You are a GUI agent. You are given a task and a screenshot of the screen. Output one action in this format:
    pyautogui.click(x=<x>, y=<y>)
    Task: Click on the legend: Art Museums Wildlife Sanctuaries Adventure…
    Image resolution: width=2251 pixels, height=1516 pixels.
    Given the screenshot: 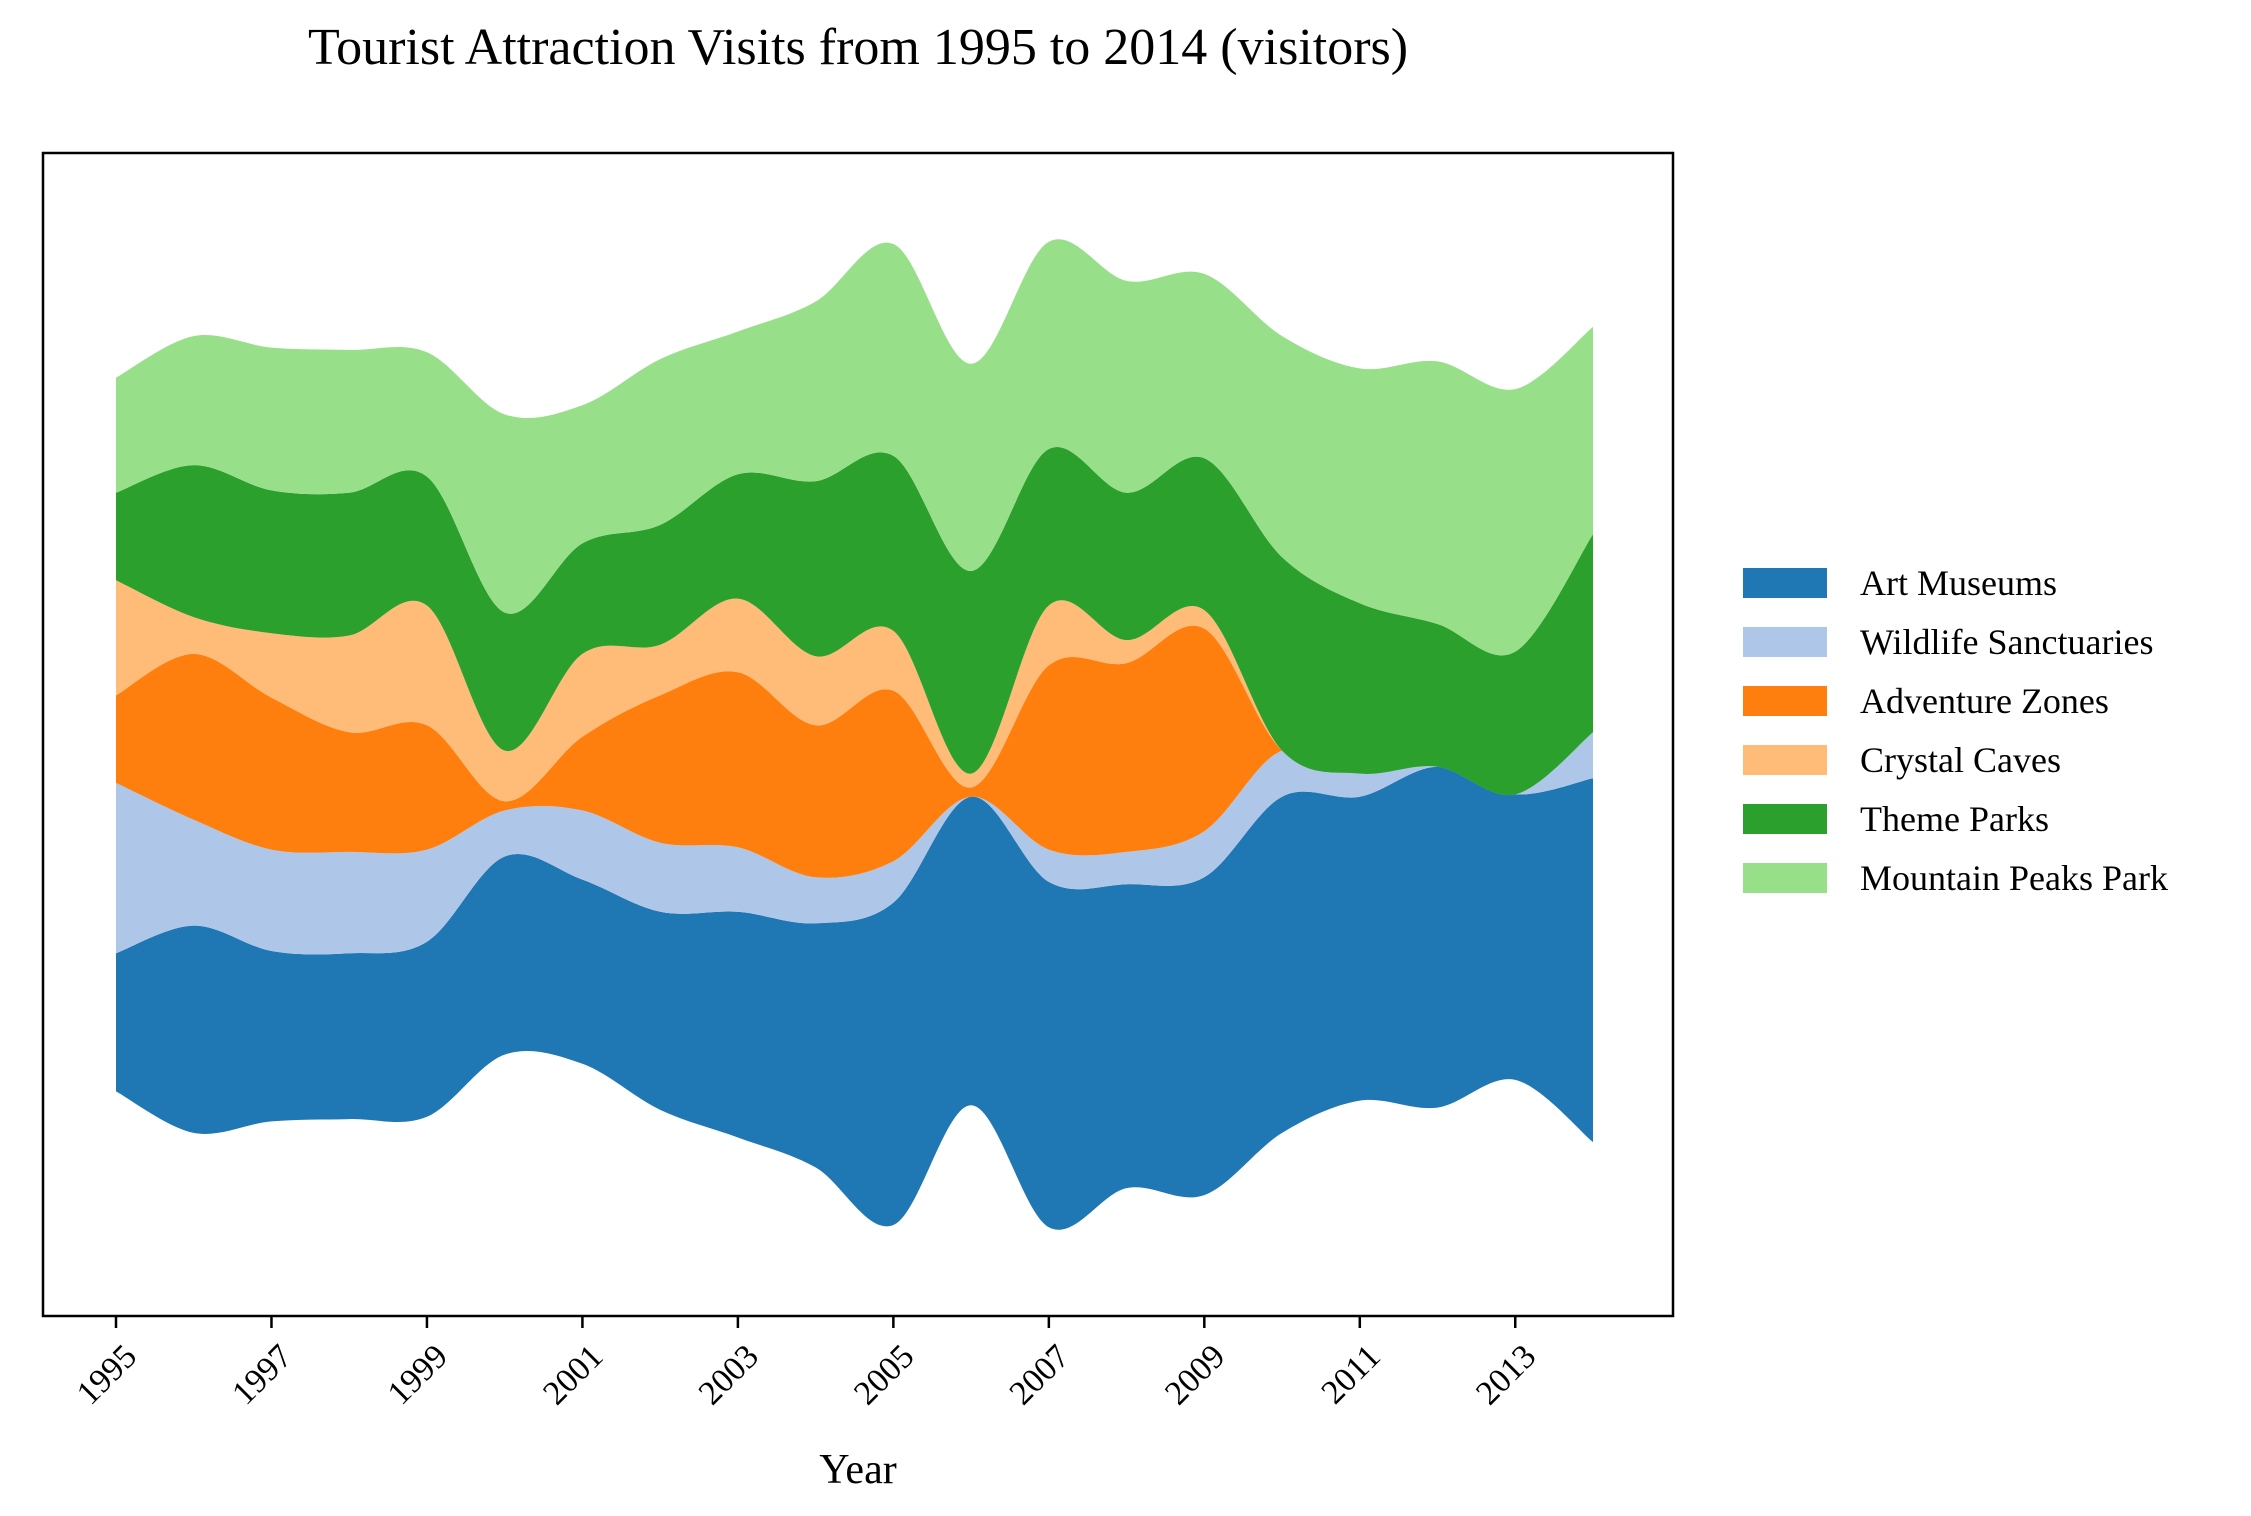 What is the action you would take?
    pyautogui.click(x=1955, y=730)
    